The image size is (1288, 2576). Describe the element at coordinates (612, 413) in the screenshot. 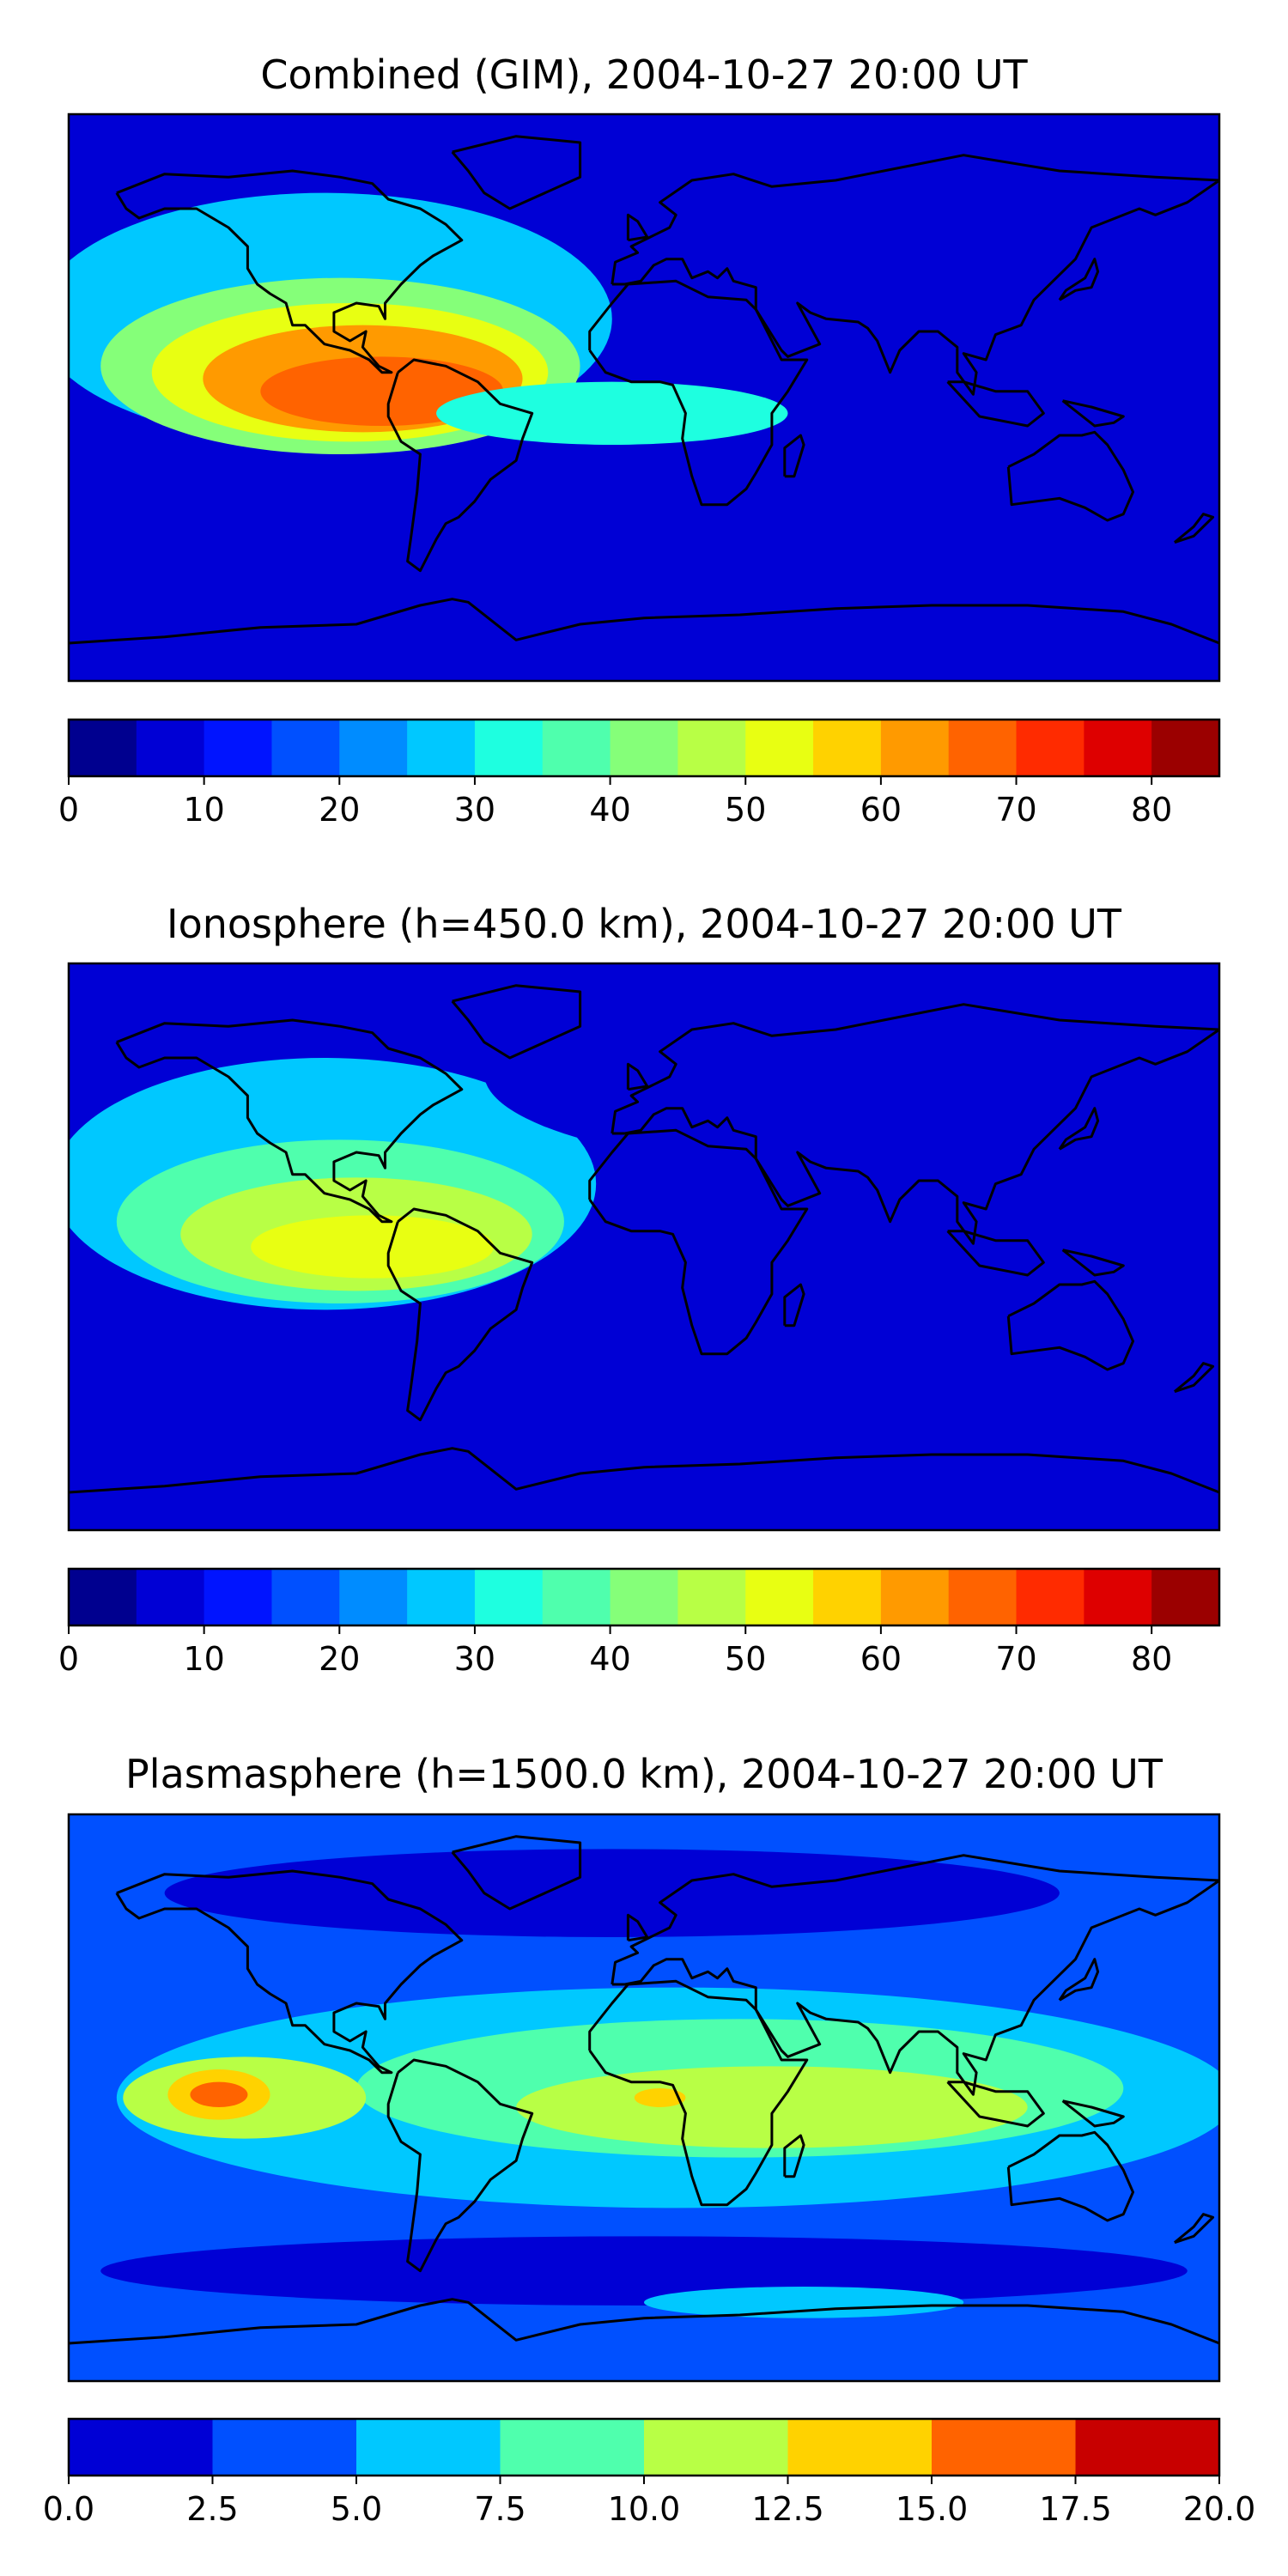

I see `contour-atlantic-band` at that location.